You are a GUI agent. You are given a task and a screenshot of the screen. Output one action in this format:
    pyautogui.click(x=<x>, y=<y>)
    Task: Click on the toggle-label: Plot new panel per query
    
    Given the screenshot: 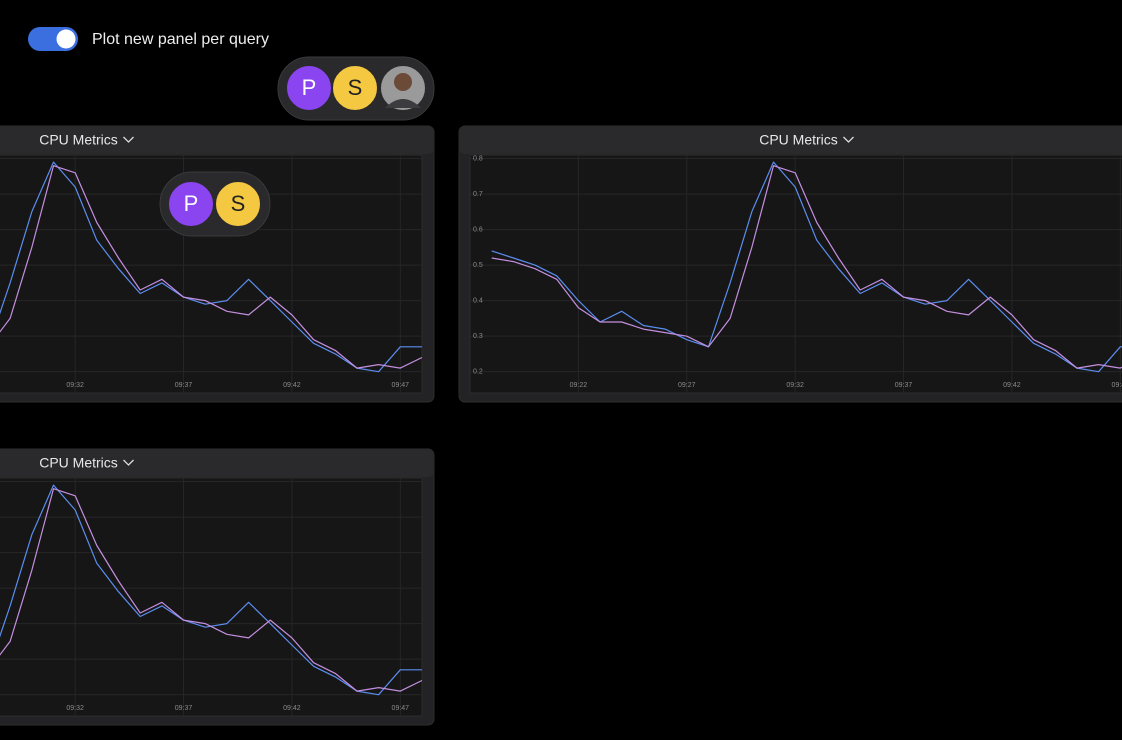 What is the action you would take?
    pyautogui.click(x=180, y=39)
    